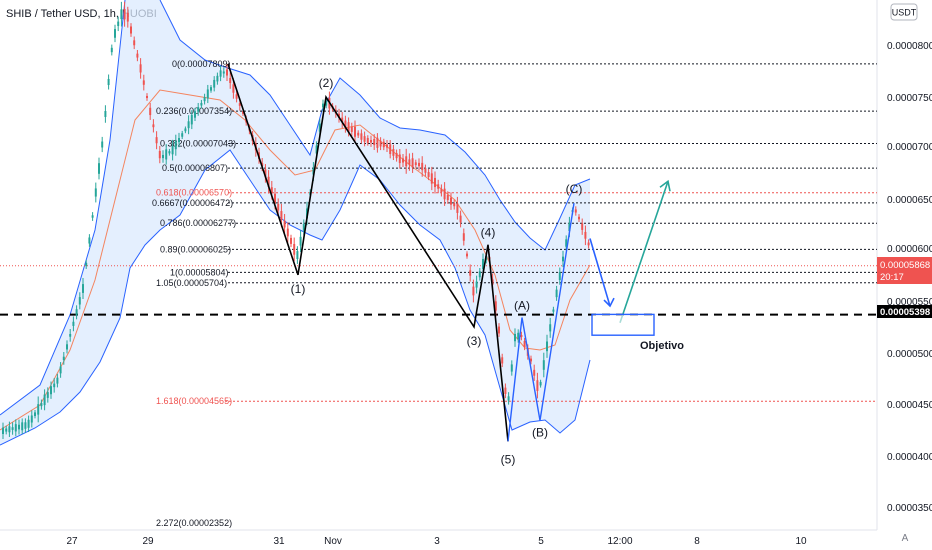  I want to click on wave-label: (1), so click(298, 289).